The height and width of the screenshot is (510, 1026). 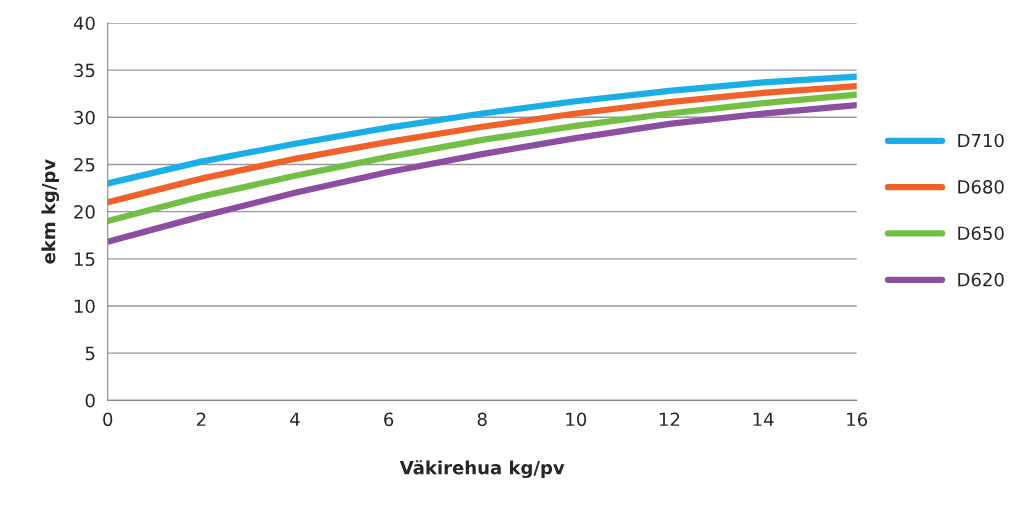 I want to click on x-tick-label: 4, so click(x=295, y=419).